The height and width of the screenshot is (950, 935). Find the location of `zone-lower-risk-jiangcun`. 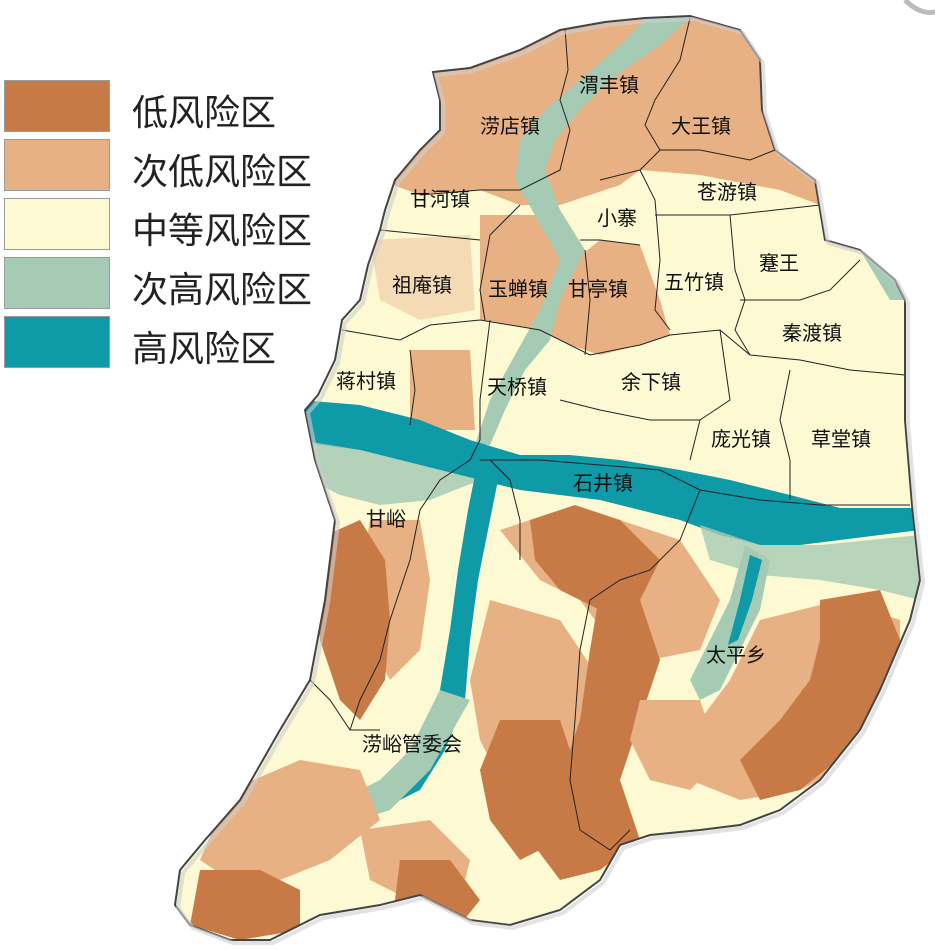

zone-lower-risk-jiangcun is located at coordinates (442, 390).